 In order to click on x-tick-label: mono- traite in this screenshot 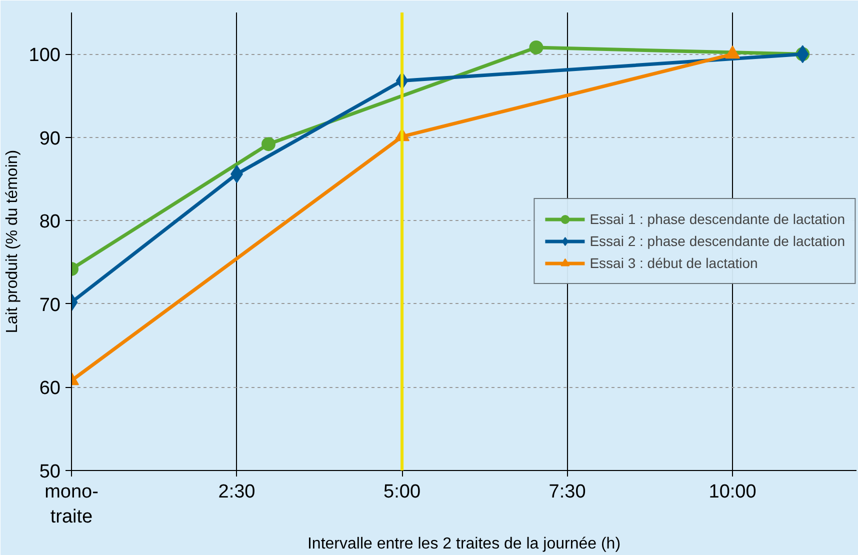, I will do `click(71, 505)`.